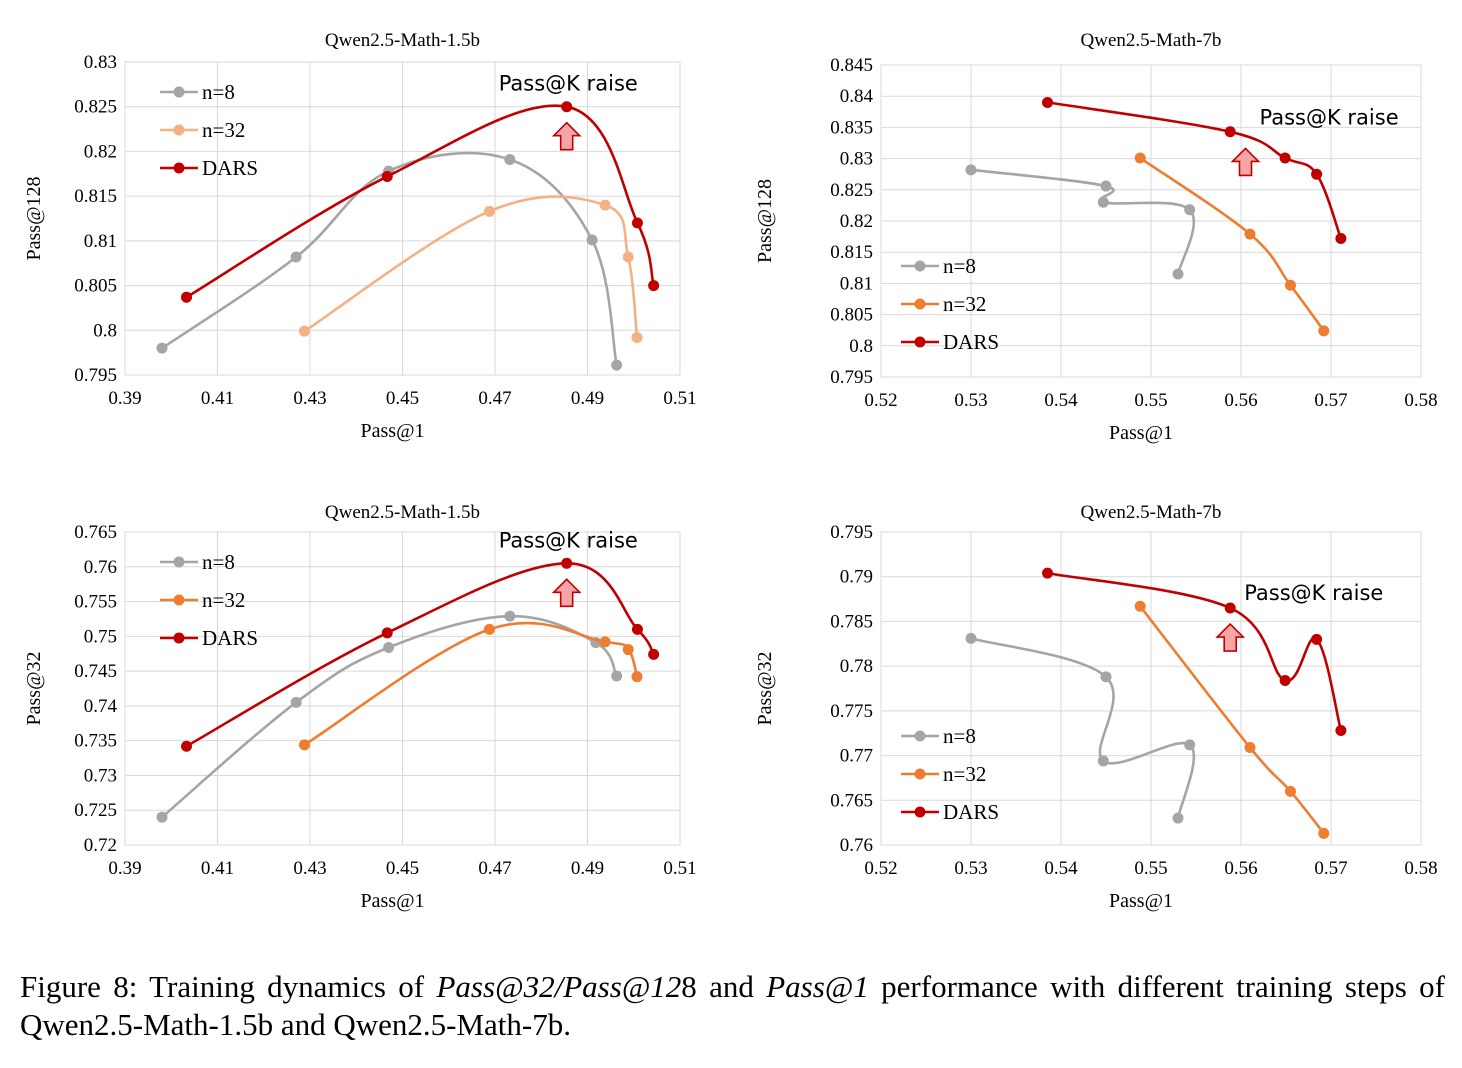  Describe the element at coordinates (851, 252) in the screenshot. I see `y-tick-label: 0.815` at that location.